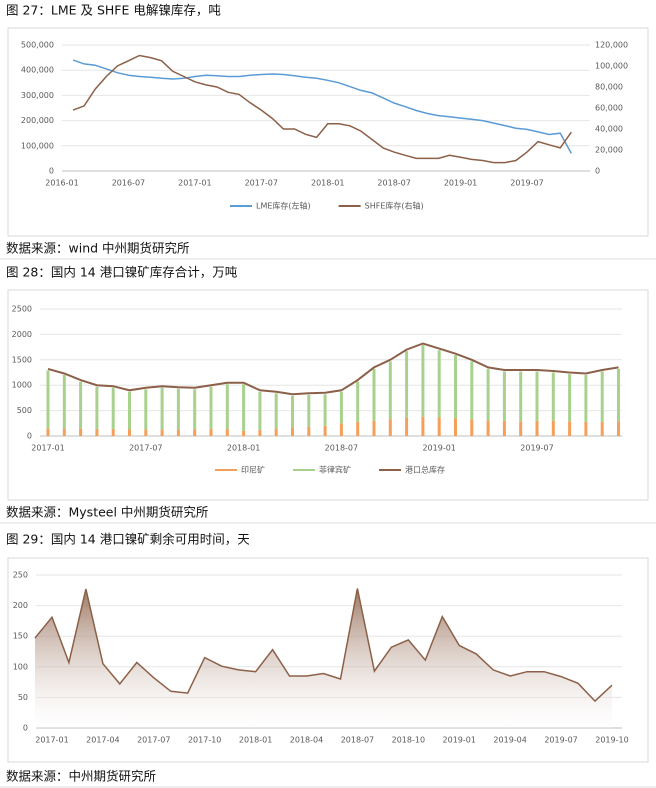 This screenshot has width=656, height=788. Describe the element at coordinates (37, 45) in the screenshot. I see `y-tick-label: 500,000` at that location.